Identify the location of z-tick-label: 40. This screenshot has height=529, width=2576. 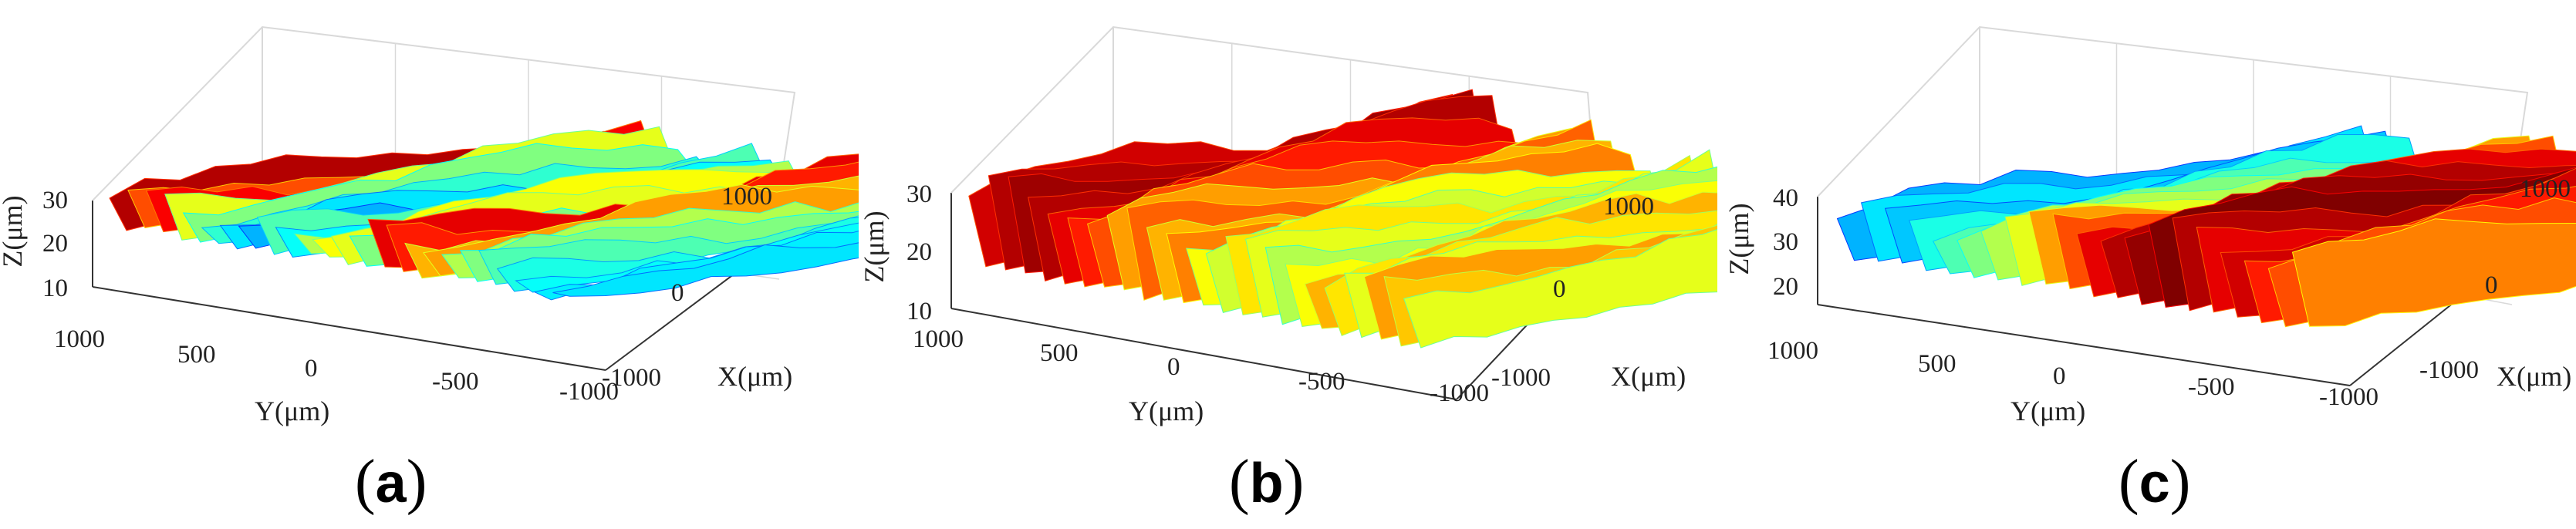
(1786, 198).